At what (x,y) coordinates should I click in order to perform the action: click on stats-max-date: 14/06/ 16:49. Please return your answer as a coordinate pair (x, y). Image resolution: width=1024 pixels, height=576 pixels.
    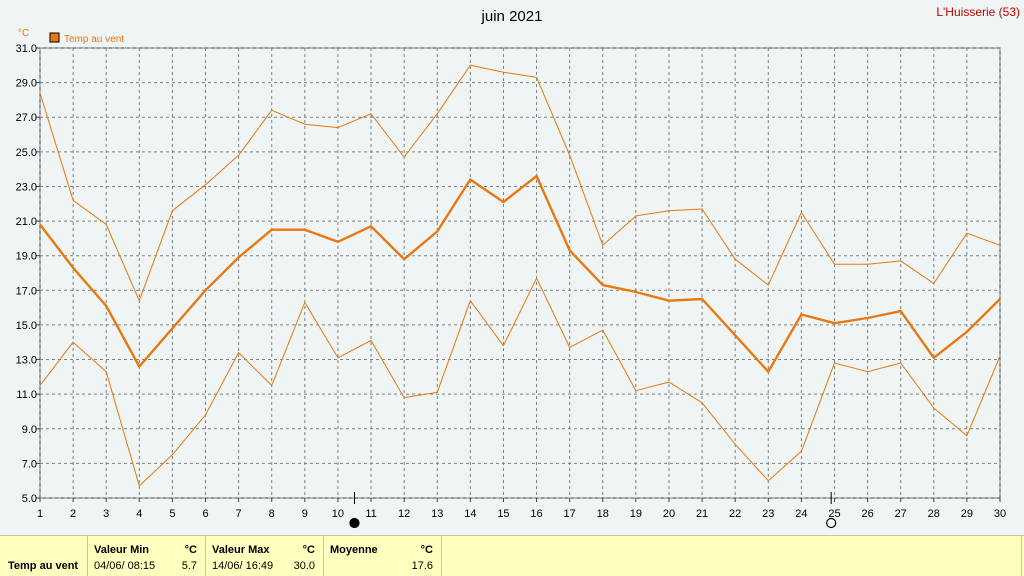
    Looking at the image, I should click on (243, 566).